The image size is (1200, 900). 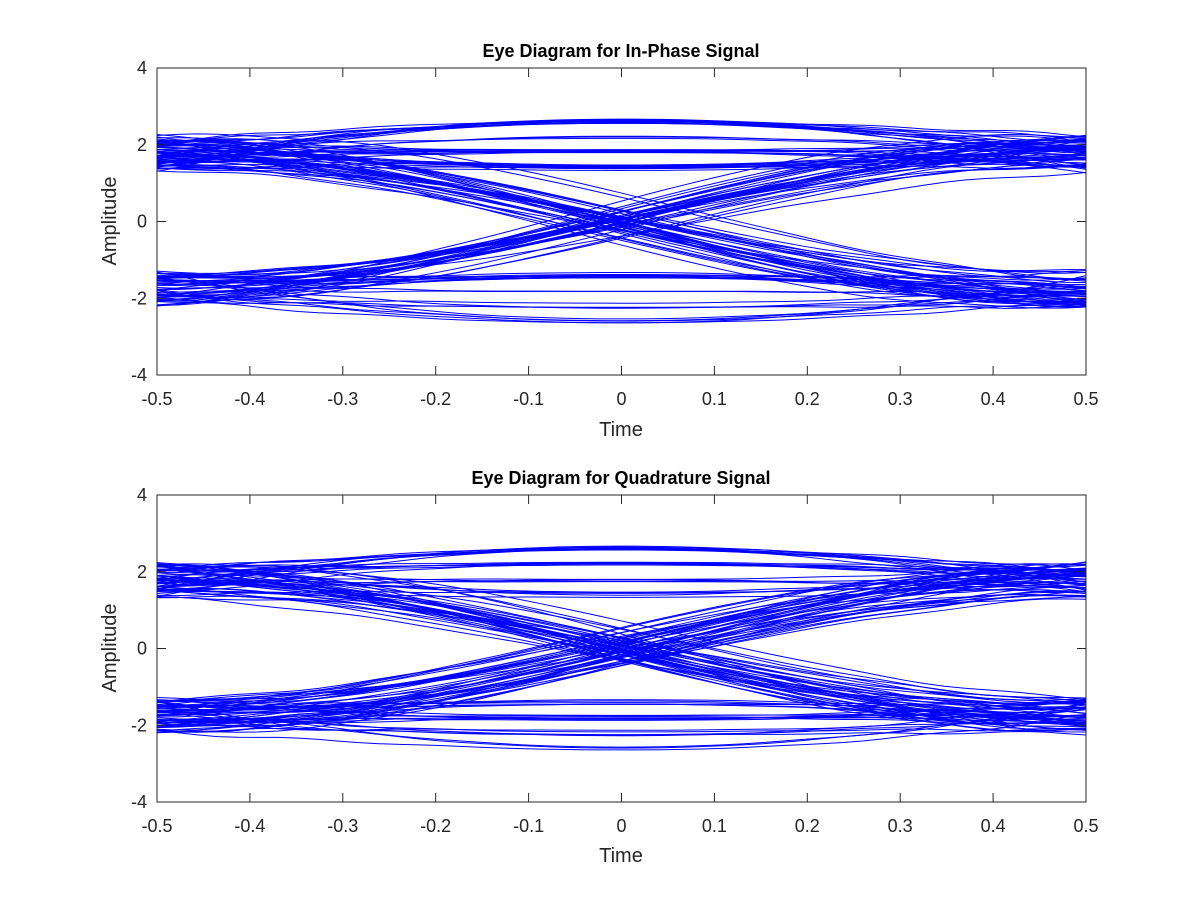 I want to click on in-phase-chart-title: Eye Diagram for In-Phase Signal, so click(x=620, y=51).